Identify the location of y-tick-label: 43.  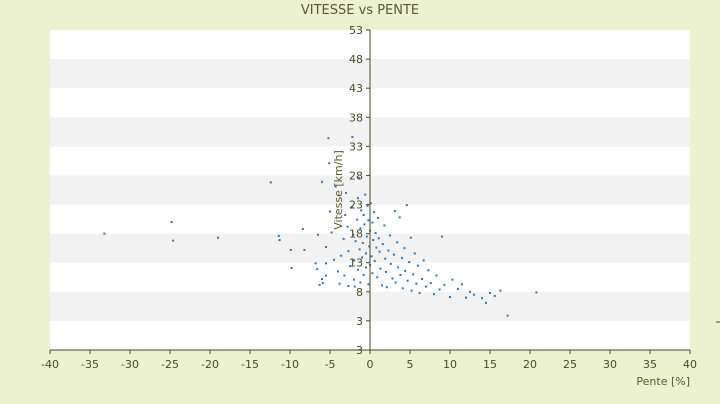
(356, 88).